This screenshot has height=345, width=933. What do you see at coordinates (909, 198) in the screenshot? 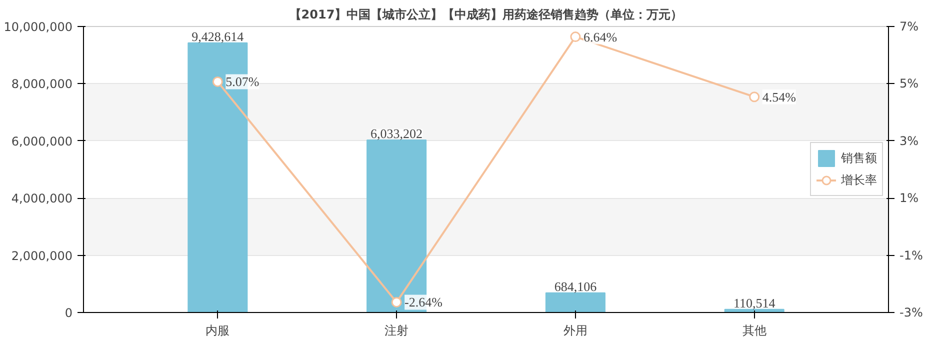
I see `y2-tick-label: 1%` at bounding box center [909, 198].